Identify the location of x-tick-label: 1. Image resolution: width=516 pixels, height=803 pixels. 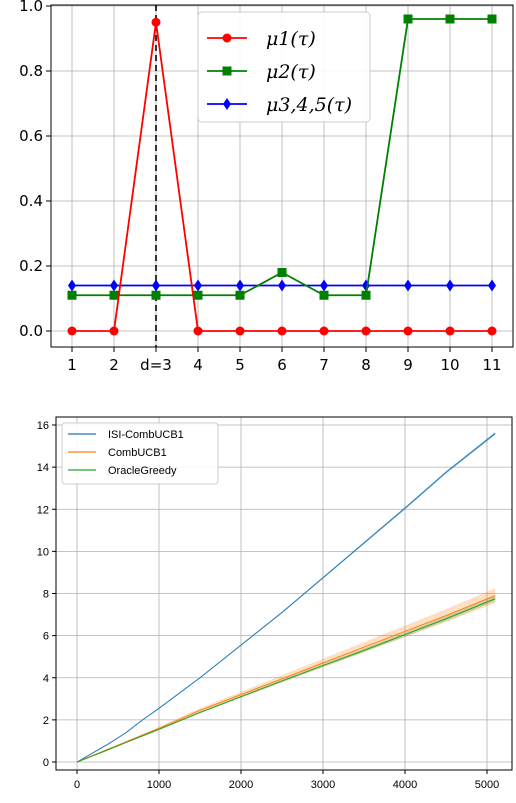
(72, 365).